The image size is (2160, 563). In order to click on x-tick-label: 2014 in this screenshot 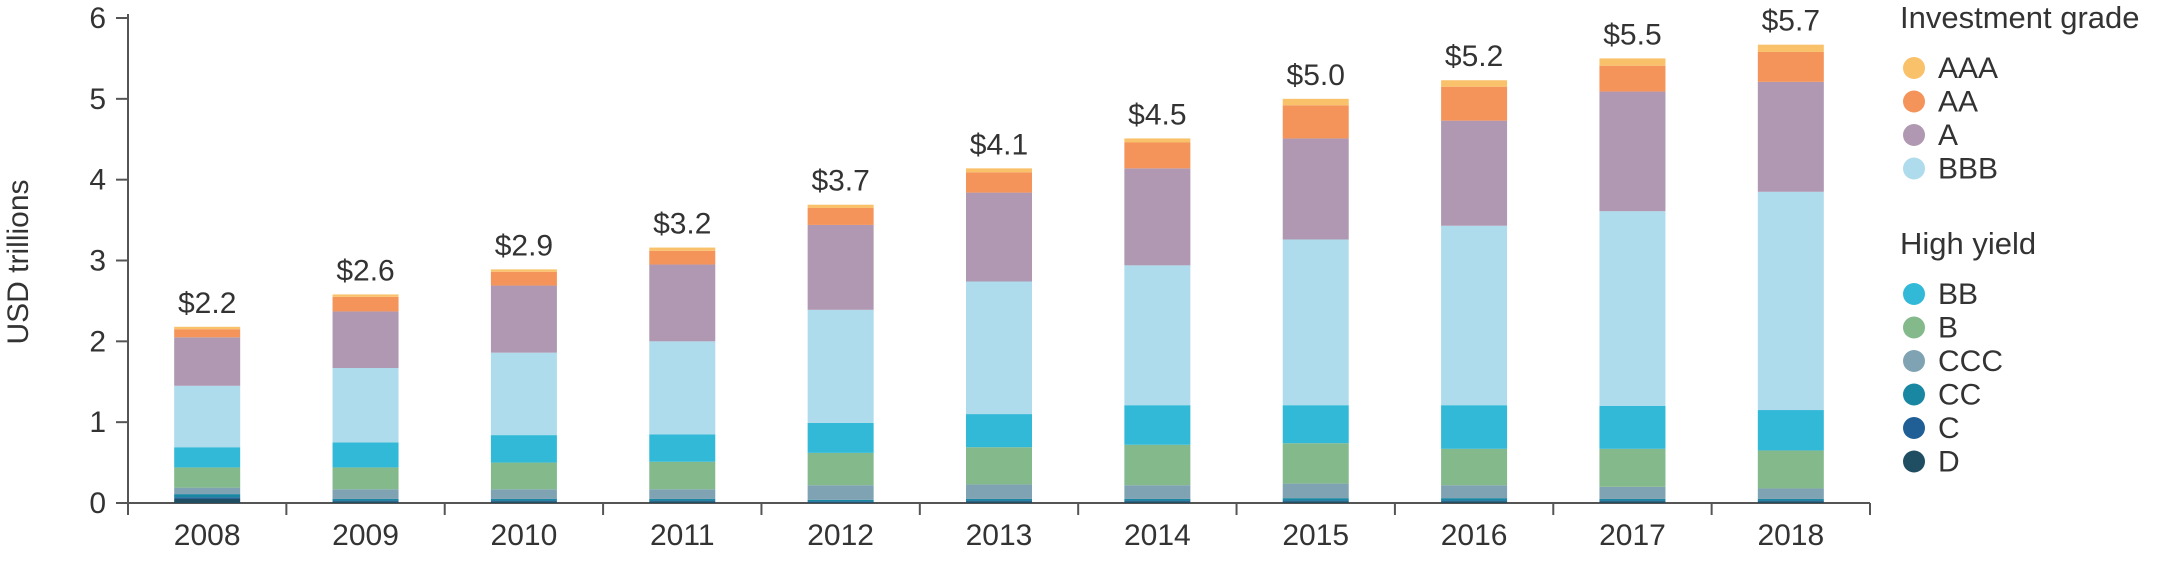, I will do `click(1157, 535)`.